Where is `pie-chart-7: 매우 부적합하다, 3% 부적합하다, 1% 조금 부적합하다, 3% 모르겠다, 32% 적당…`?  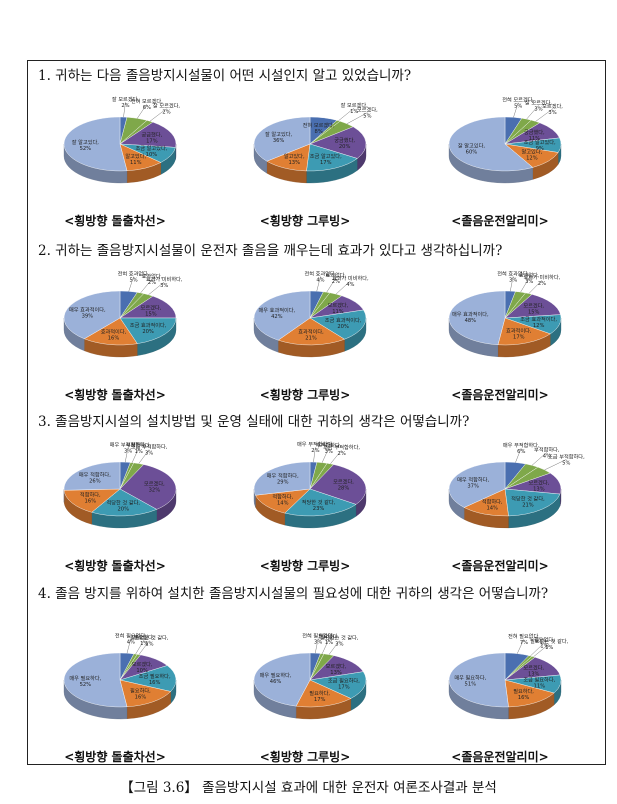
pie-chart-7: 매우 부적합하다, 3% 부적합하다, 1% 조금 부적합하다, 3% 모르겠다, 32% 적당… is located at coordinates (115, 497).